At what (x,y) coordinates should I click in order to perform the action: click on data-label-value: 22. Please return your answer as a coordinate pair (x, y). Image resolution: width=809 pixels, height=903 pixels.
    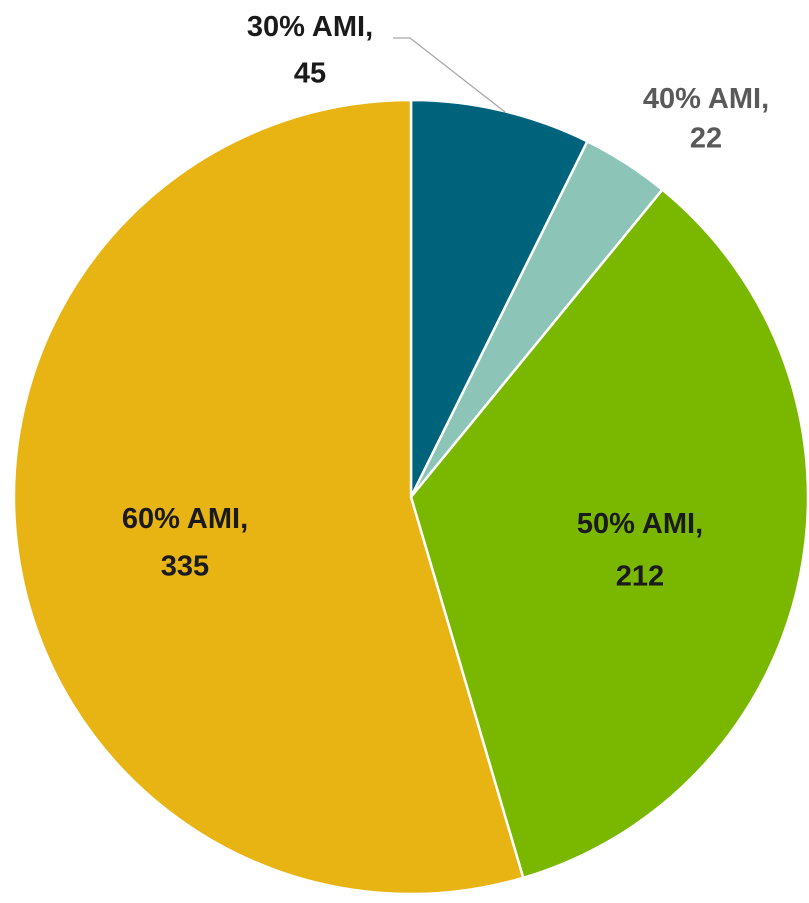
    Looking at the image, I should click on (706, 139).